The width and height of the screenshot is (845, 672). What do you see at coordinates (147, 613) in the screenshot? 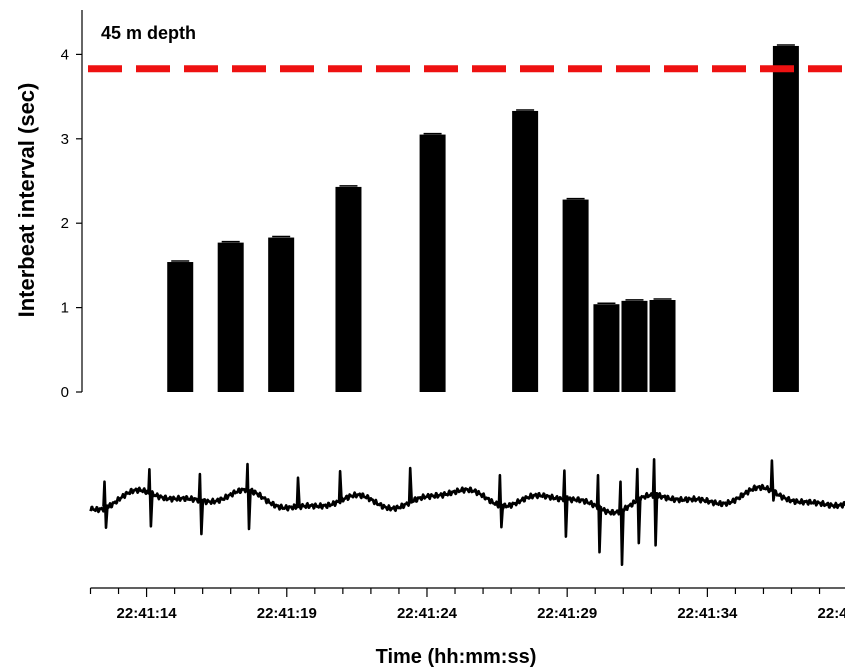
I see `x-tick-label: 22:41:14` at bounding box center [147, 613].